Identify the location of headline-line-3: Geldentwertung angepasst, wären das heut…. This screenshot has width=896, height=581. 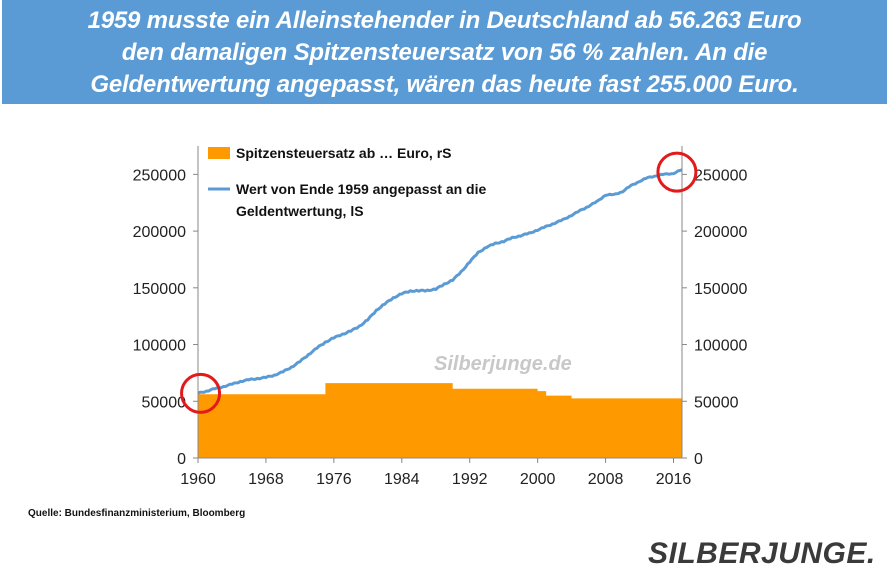
(444, 84).